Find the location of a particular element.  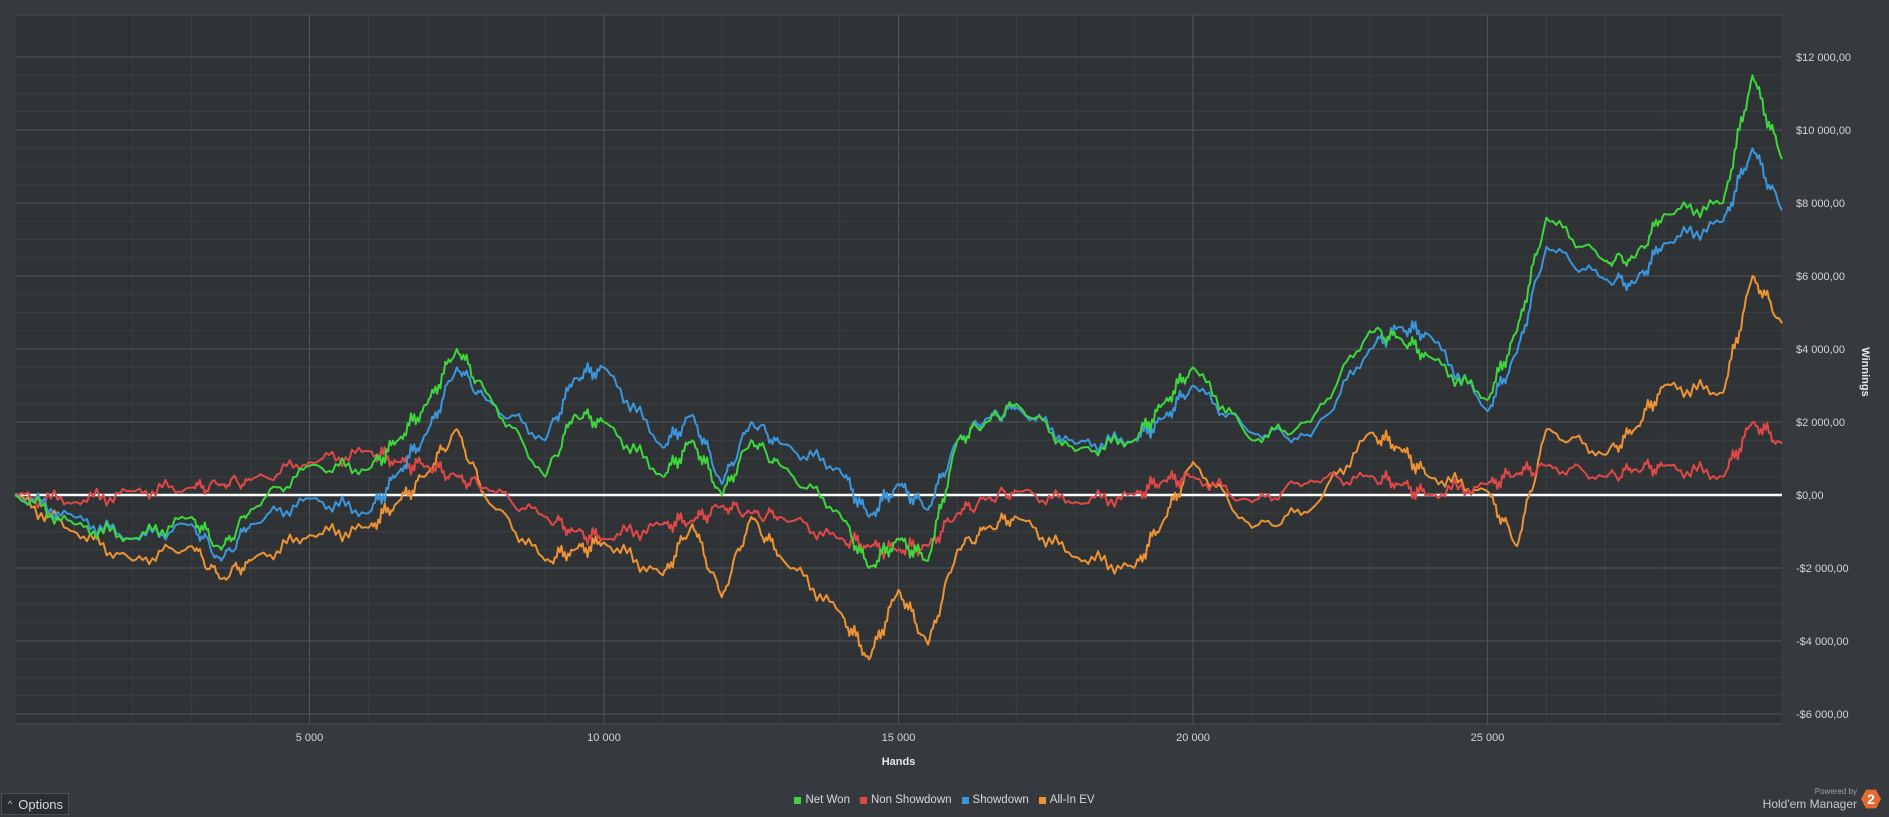

chevron-up-icon: ^ is located at coordinates (10, 804).